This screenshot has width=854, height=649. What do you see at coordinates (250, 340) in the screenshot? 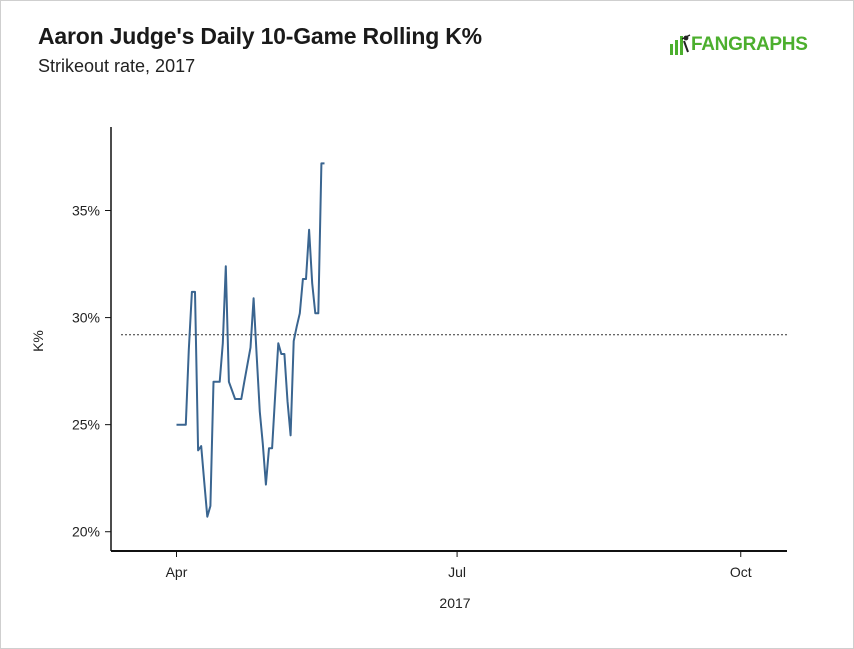
I see `k-percent-series-line` at bounding box center [250, 340].